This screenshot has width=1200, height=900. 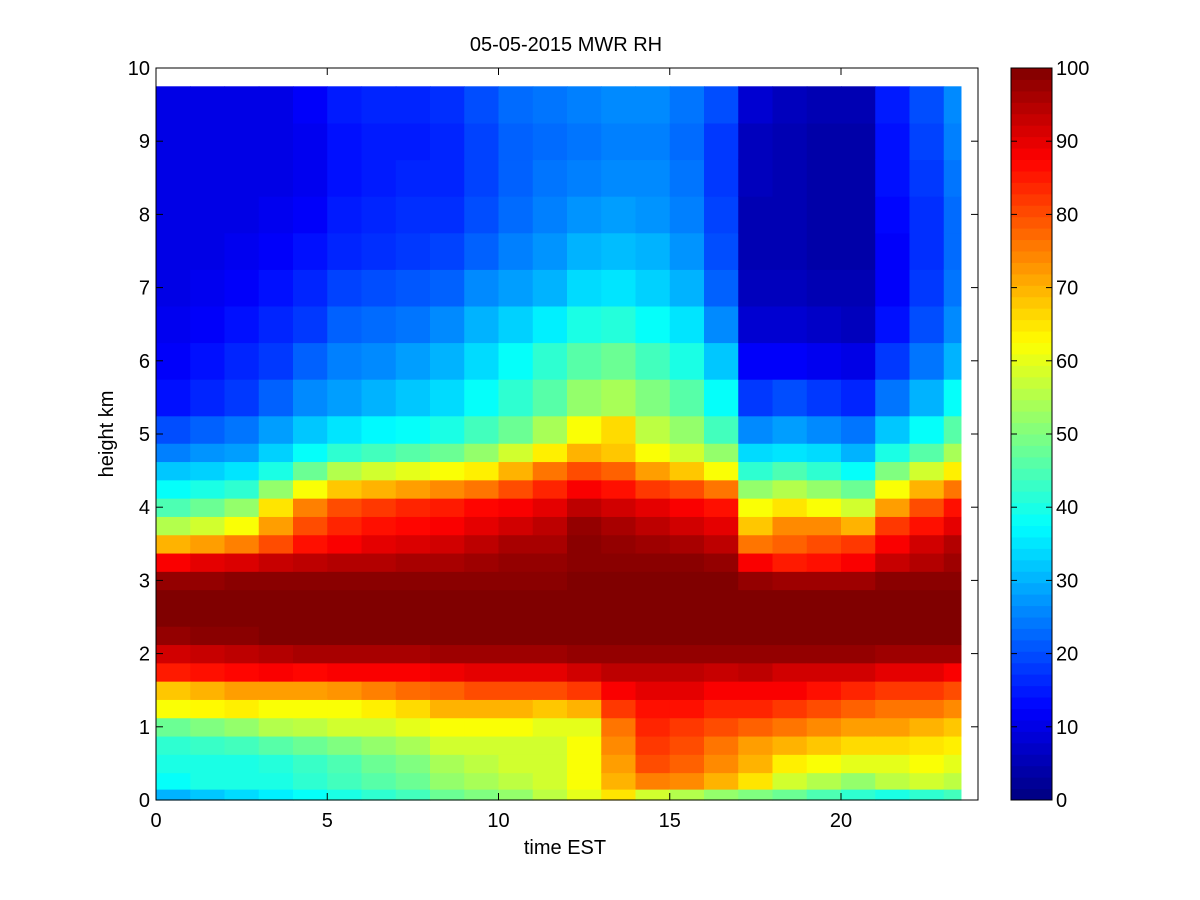 I want to click on x-tick-label: 0, so click(x=155, y=821).